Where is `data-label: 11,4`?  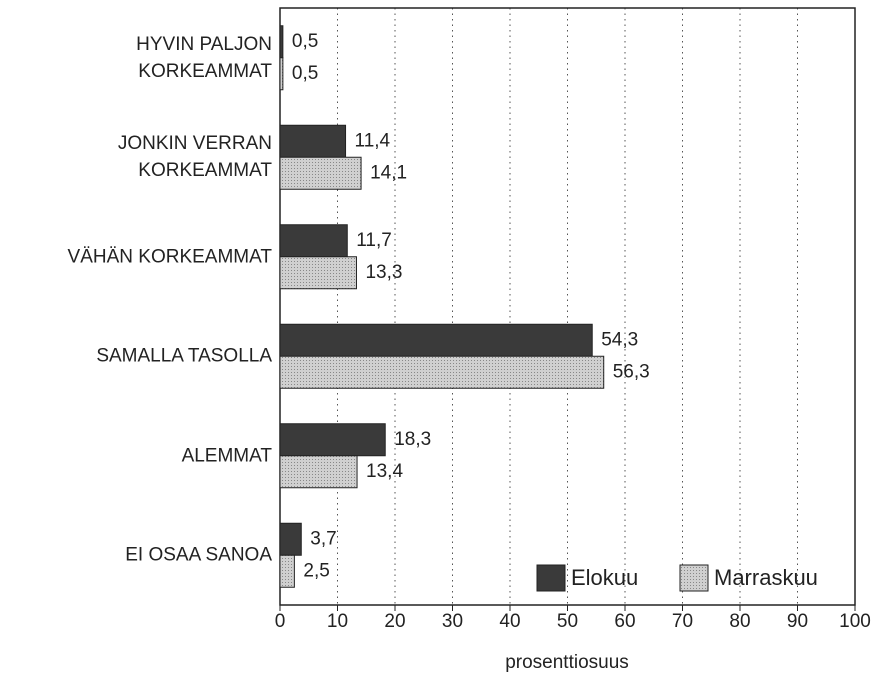
data-label: 11,4 is located at coordinates (373, 140).